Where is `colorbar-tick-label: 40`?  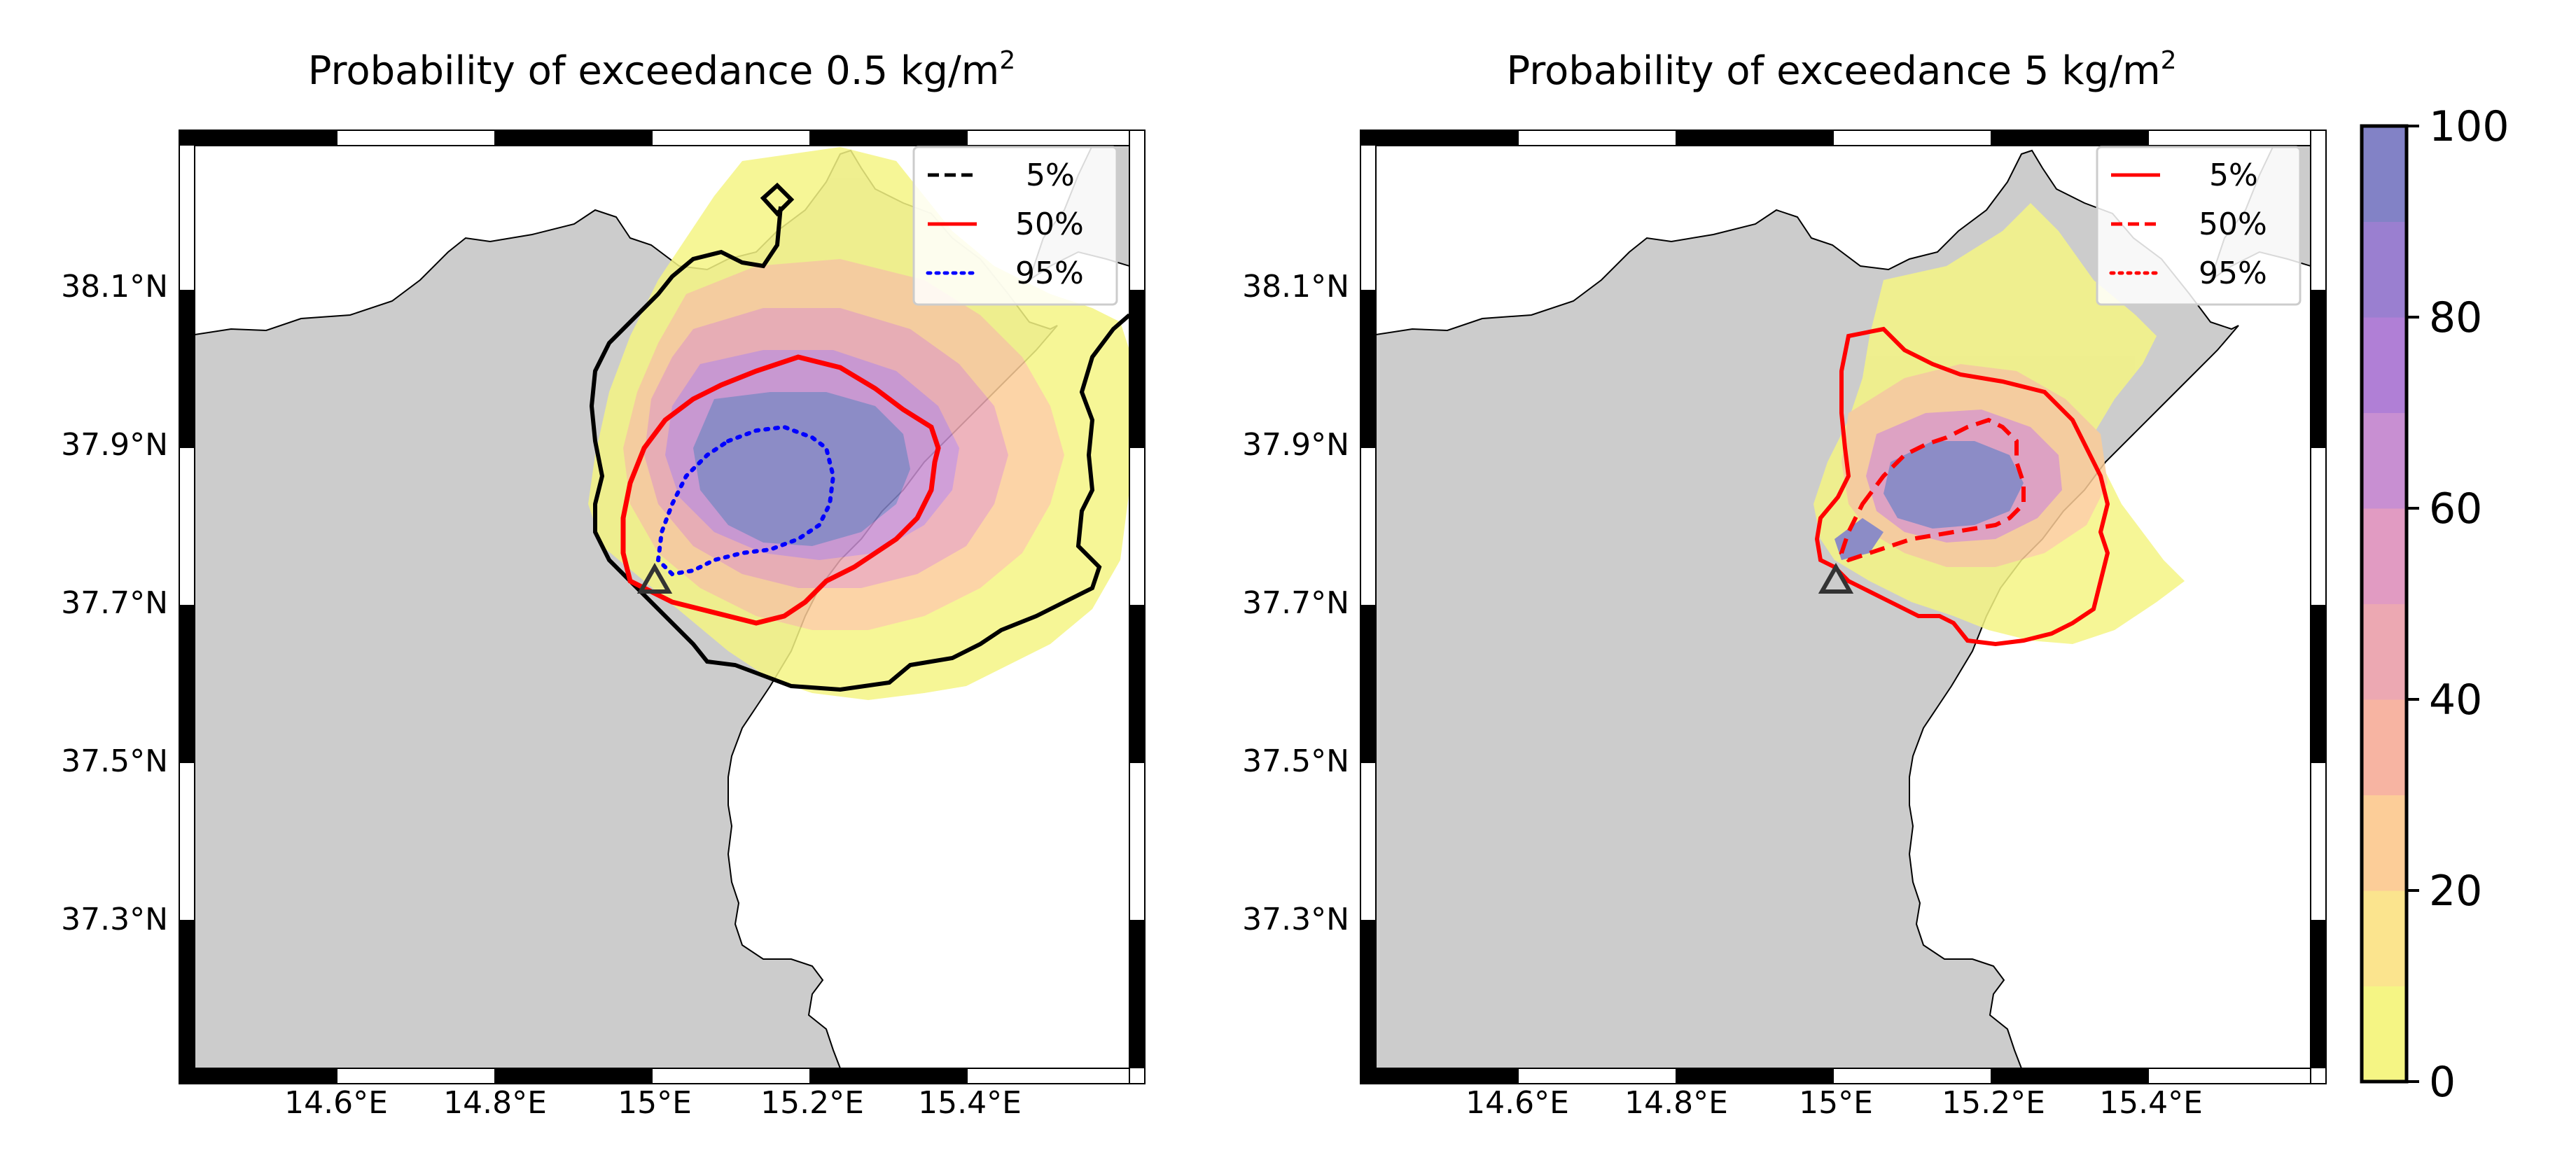 colorbar-tick-label: 40 is located at coordinates (2455, 701).